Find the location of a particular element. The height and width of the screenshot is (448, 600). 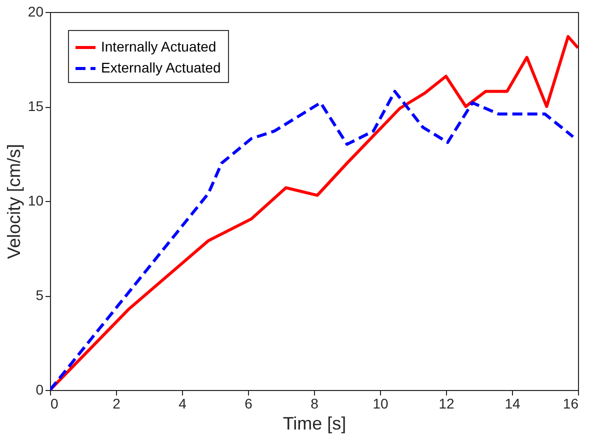

x-tick-label: 2 is located at coordinates (116, 404).